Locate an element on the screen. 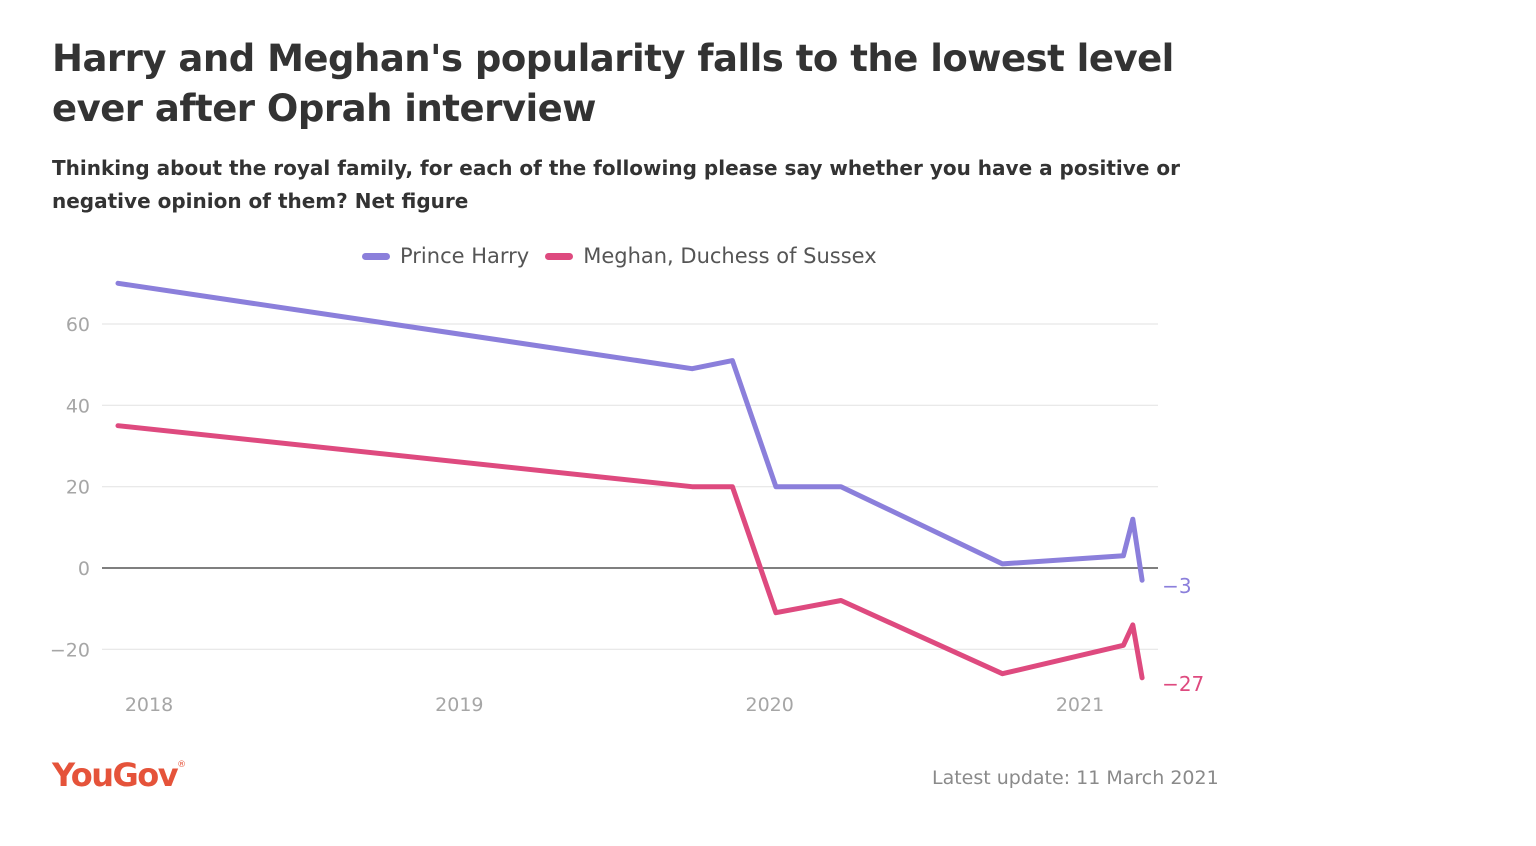 This screenshot has width=1536, height=846. logo-text: YouGov is located at coordinates (115, 775).